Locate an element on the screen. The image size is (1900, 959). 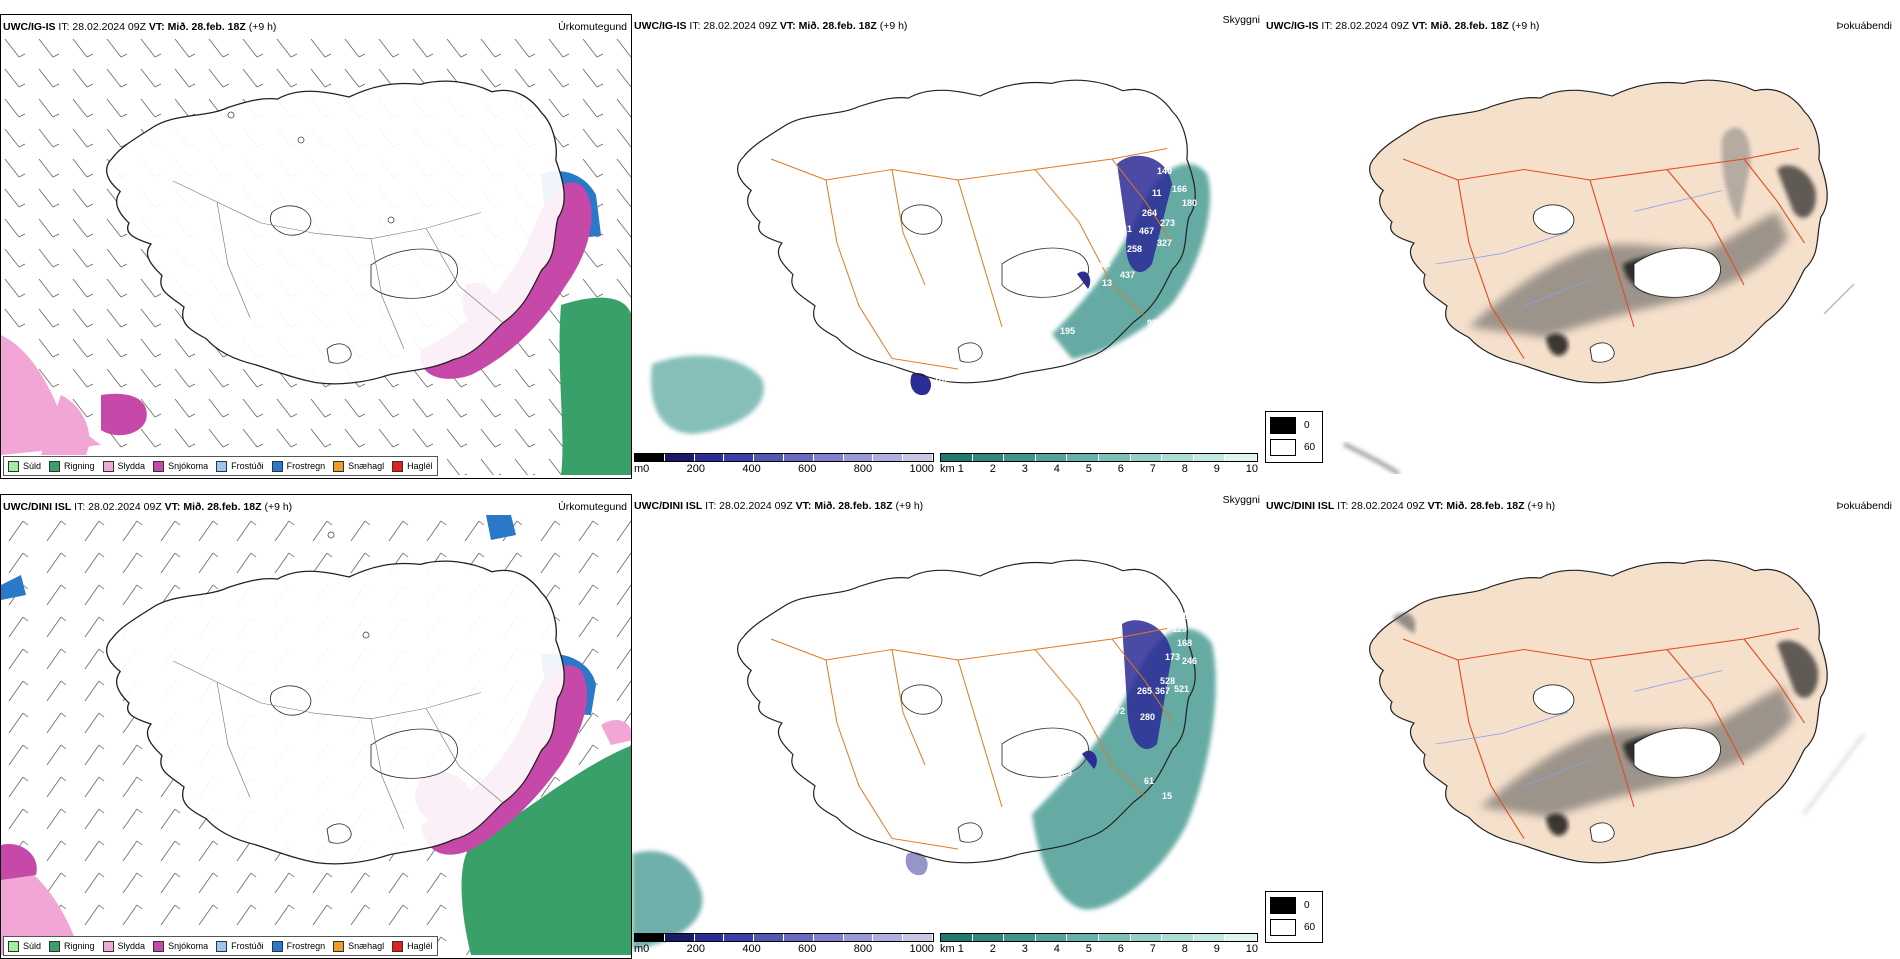
legend-item-frostregn: Frostregn is located at coordinates (298, 466).